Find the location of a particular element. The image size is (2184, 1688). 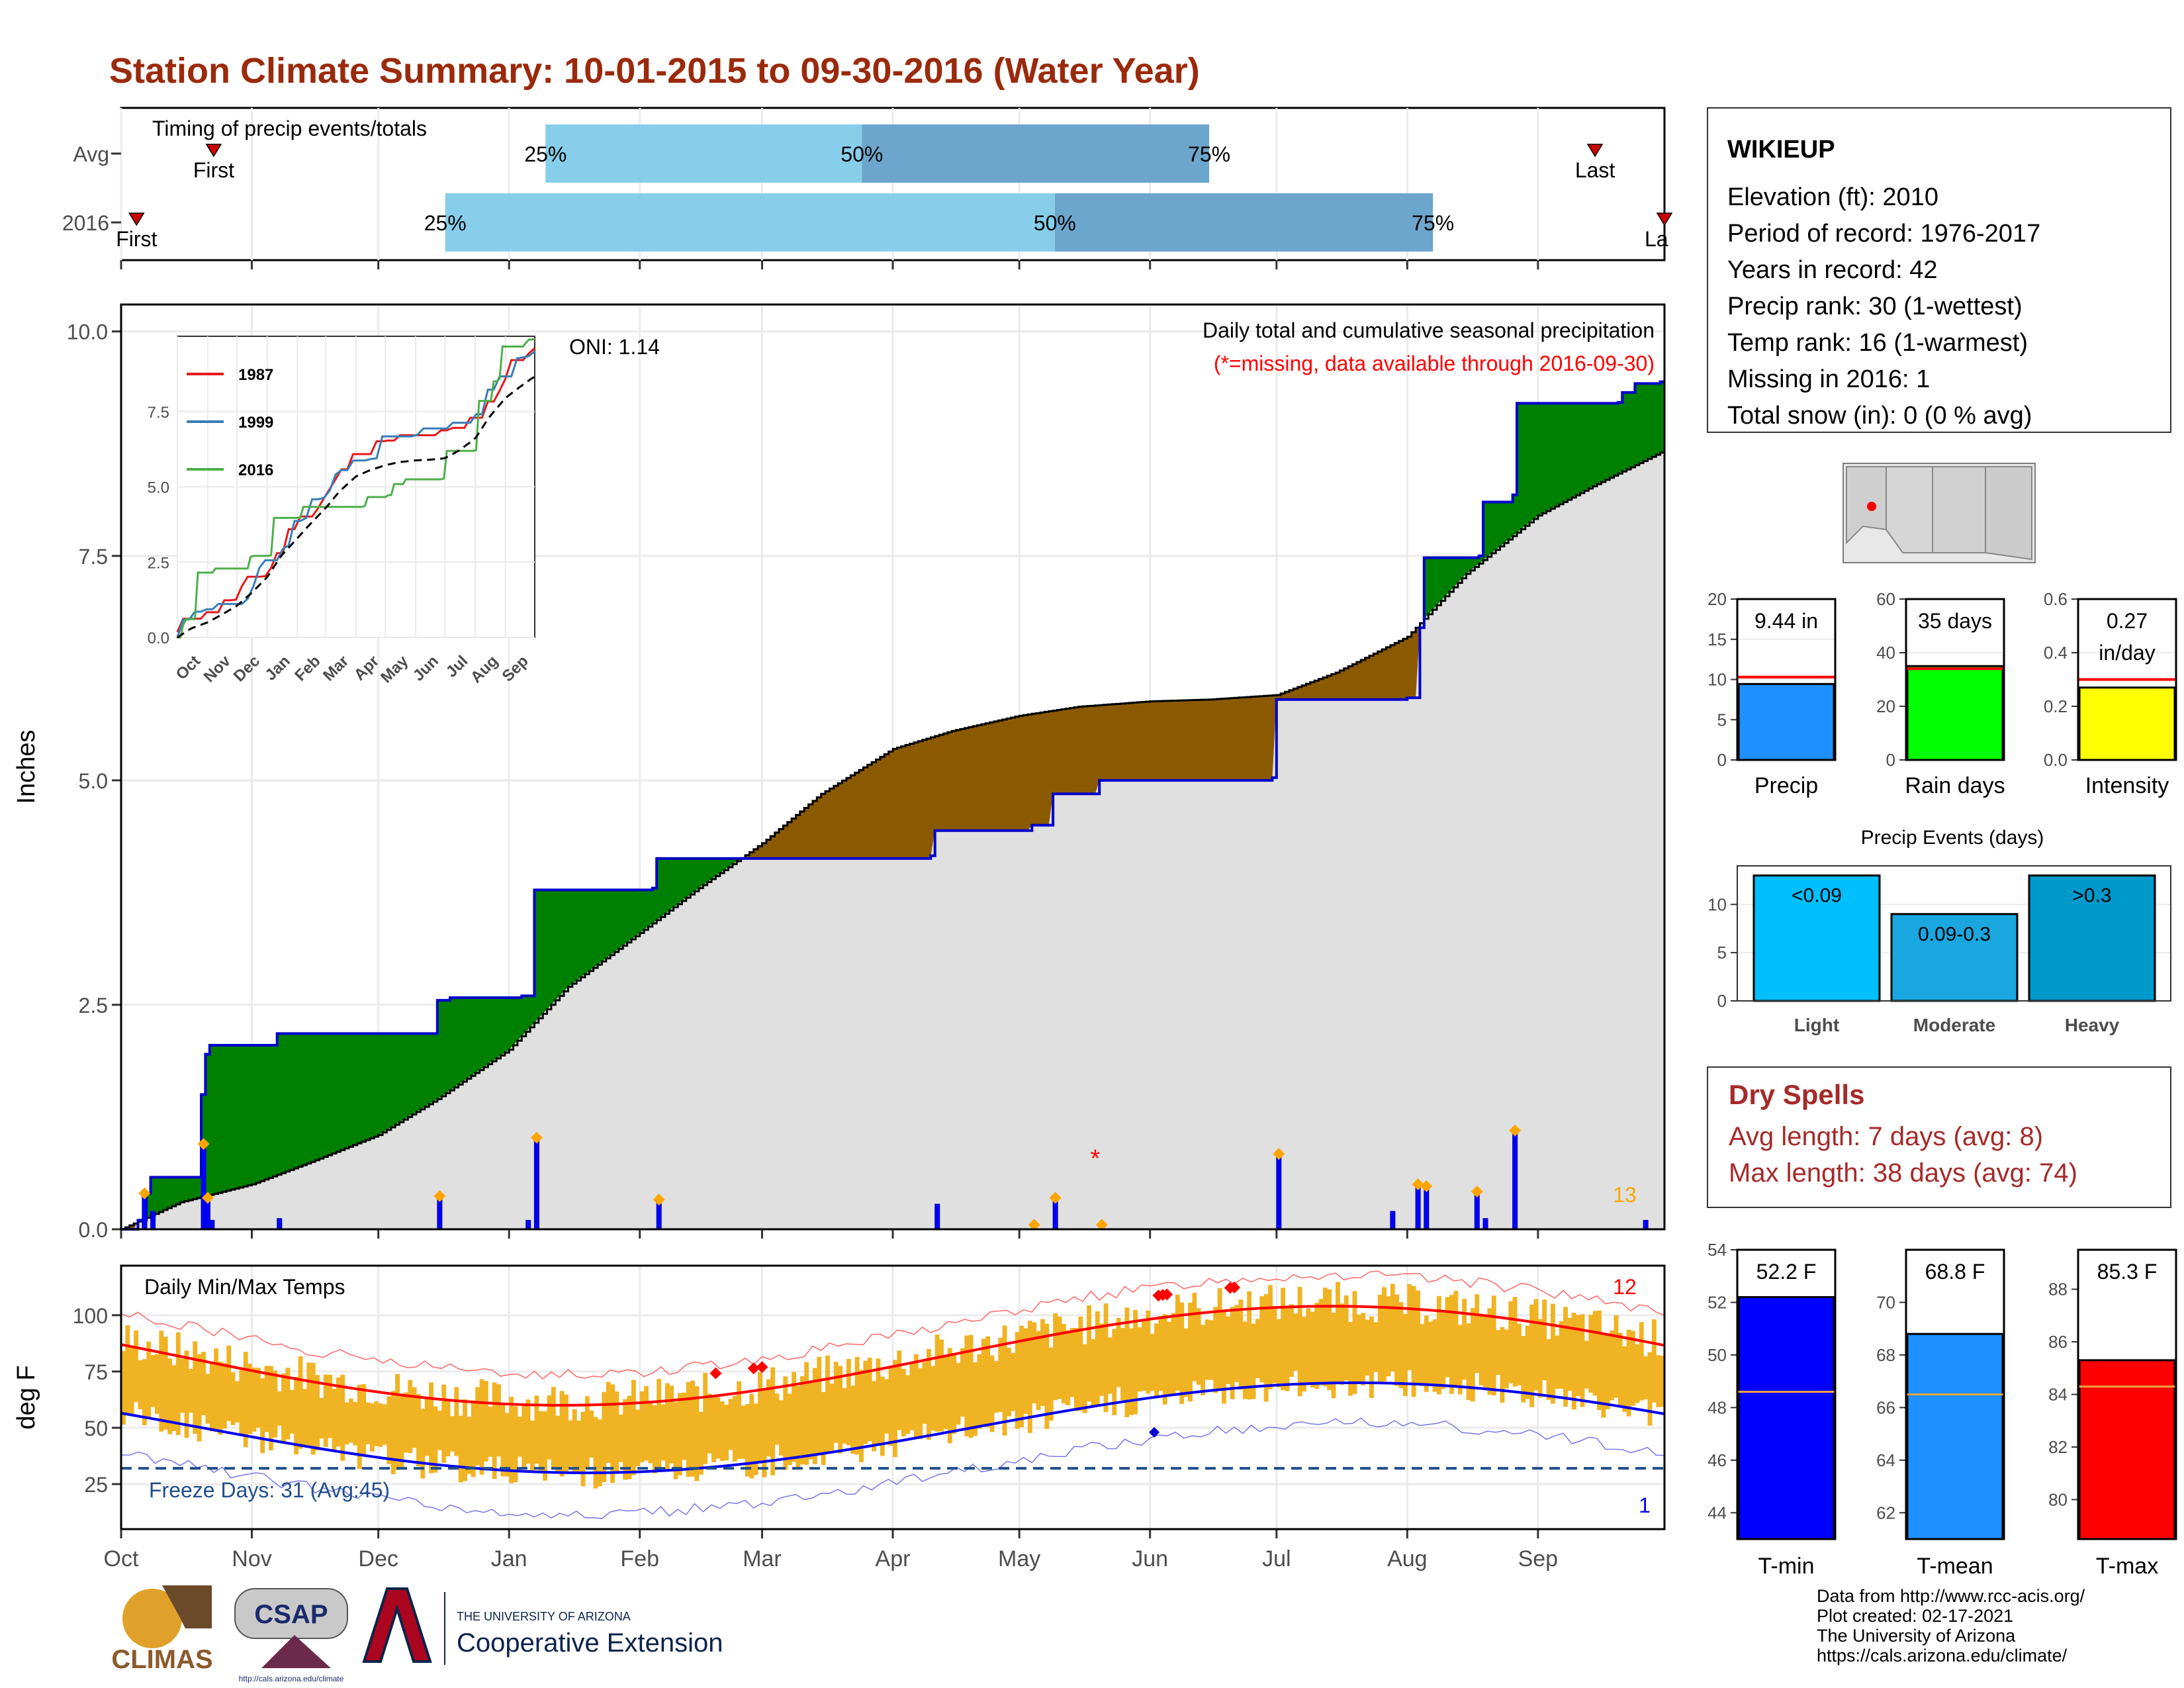

station-info-line: Precip rank: 30 (1-wettest) is located at coordinates (1875, 306).